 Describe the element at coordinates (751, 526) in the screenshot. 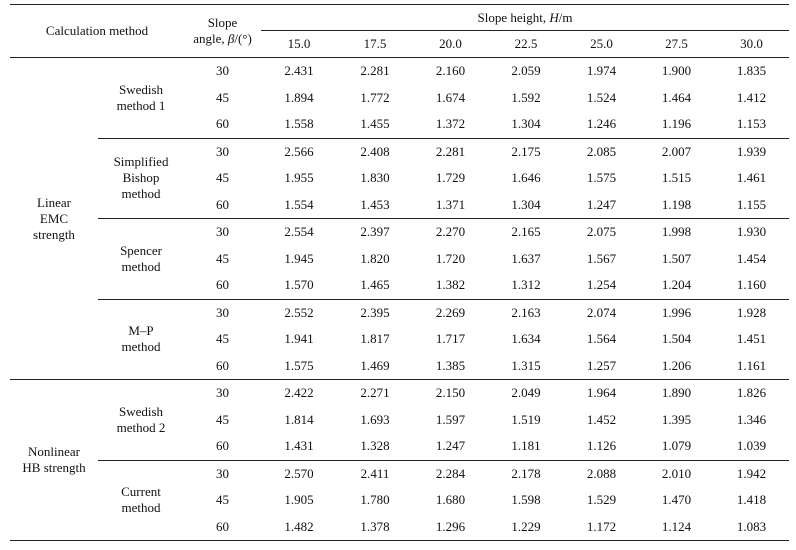

I see `value-cell: 1.083` at that location.